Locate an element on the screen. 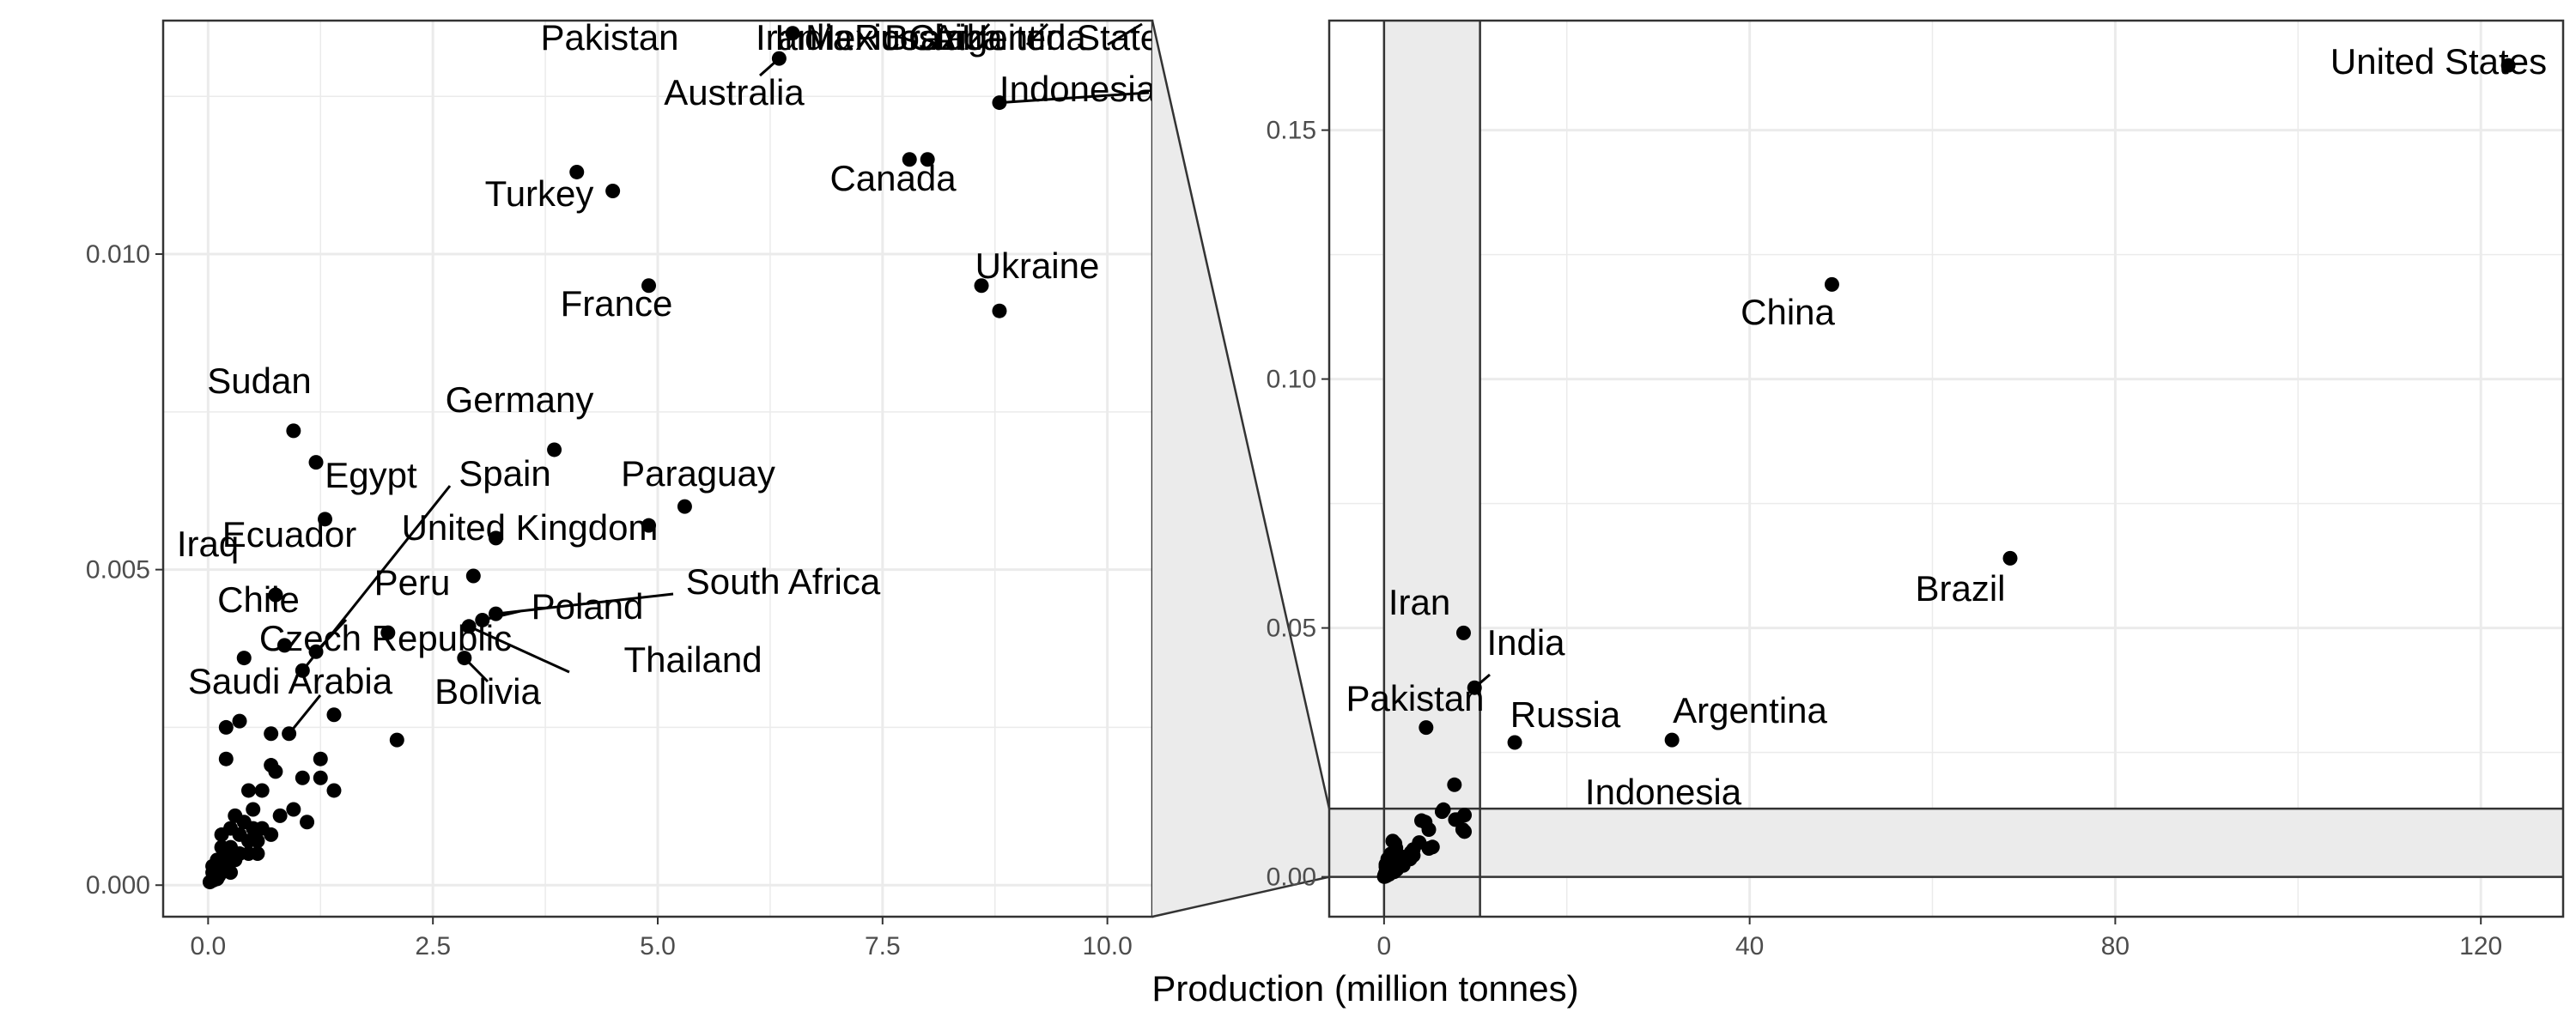 Image resolution: width=2576 pixels, height=1030 pixels. x-tick-label: 0 is located at coordinates (1385, 946).